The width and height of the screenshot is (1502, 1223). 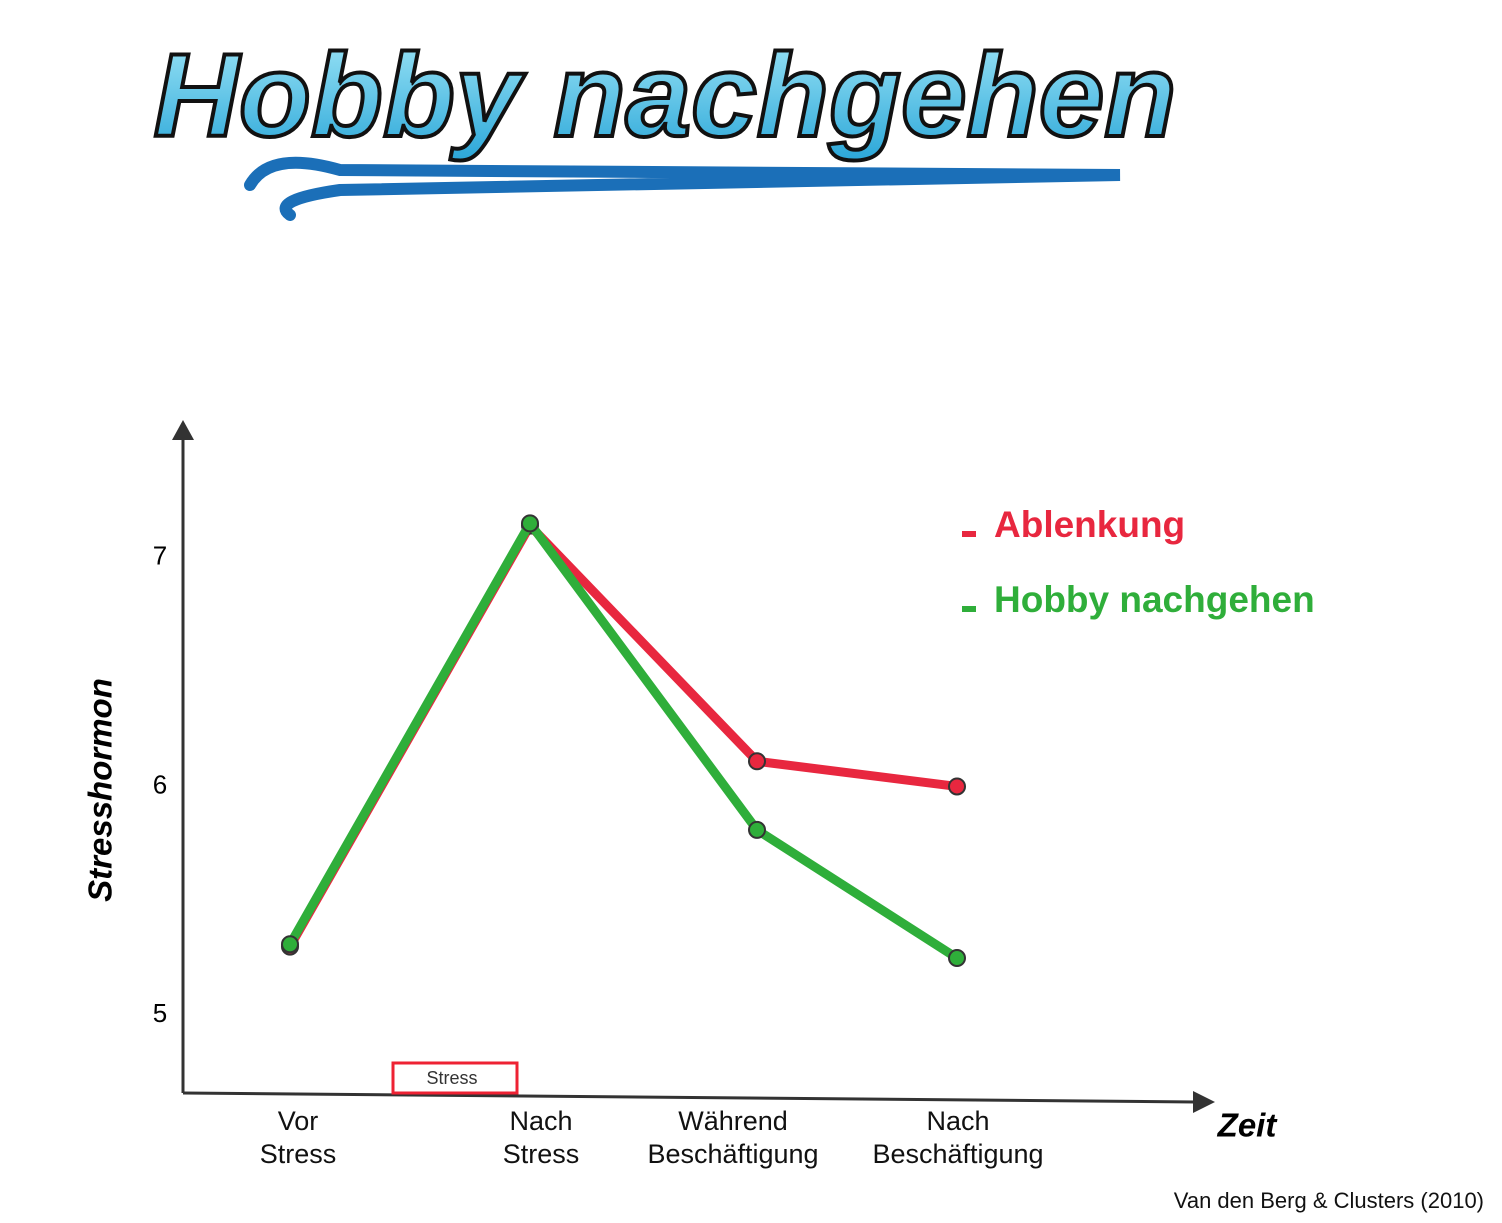 What do you see at coordinates (451, 1078) in the screenshot?
I see `stress-annotation: Stress` at bounding box center [451, 1078].